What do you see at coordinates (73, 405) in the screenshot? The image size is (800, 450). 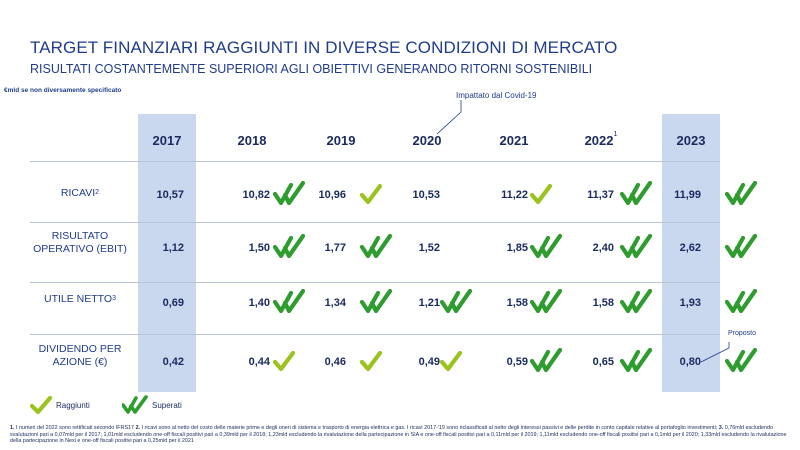 I see `legend-raggiunti-label: Raggiunti` at bounding box center [73, 405].